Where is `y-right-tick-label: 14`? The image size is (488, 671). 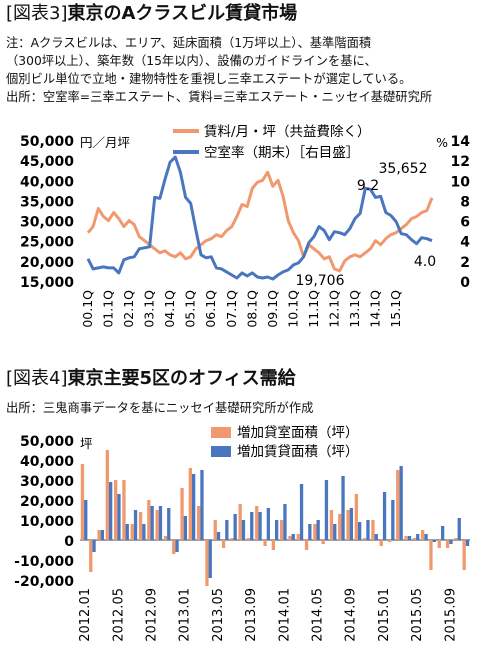
y-right-tick-label: 14 is located at coordinates (461, 142).